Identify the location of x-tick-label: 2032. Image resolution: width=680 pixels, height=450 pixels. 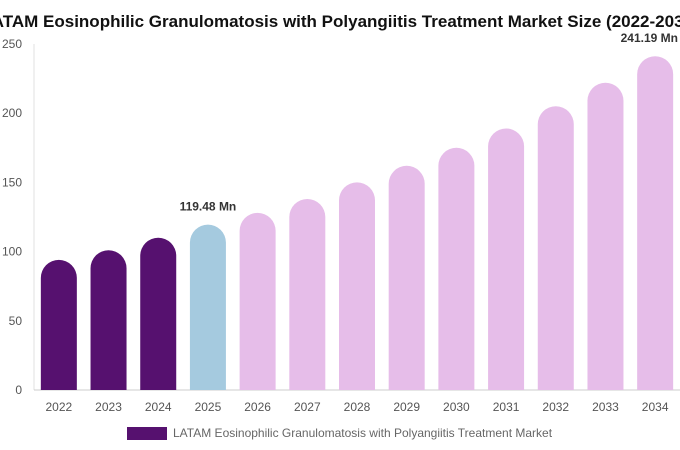
(555, 407).